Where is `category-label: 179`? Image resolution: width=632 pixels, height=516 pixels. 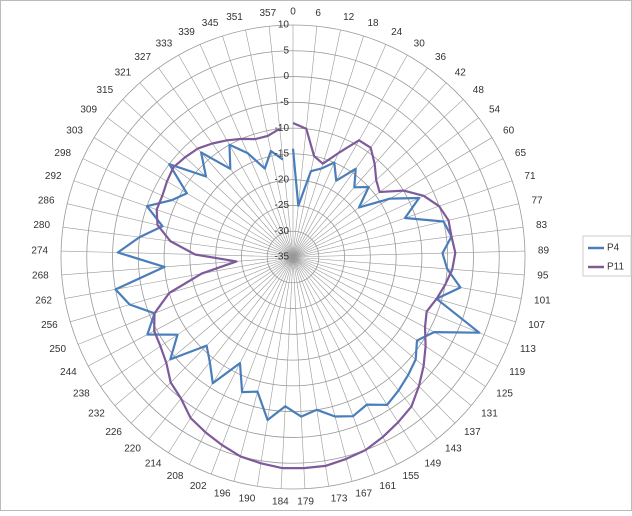
category-label: 179 is located at coordinates (305, 501).